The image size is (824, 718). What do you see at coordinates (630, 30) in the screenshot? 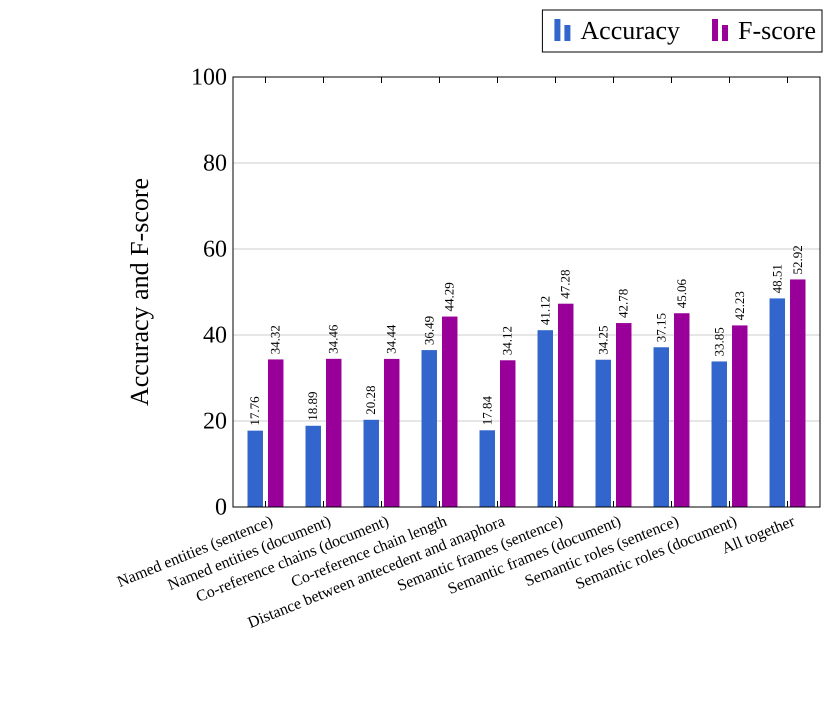
I see `legend-label: Accuracy` at bounding box center [630, 30].